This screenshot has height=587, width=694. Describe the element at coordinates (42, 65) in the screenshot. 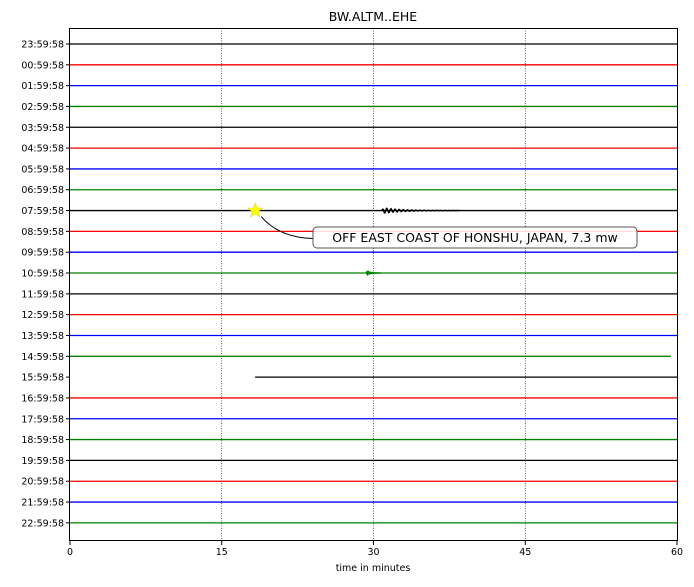

I see `row-label-1: 00:59:58` at that location.